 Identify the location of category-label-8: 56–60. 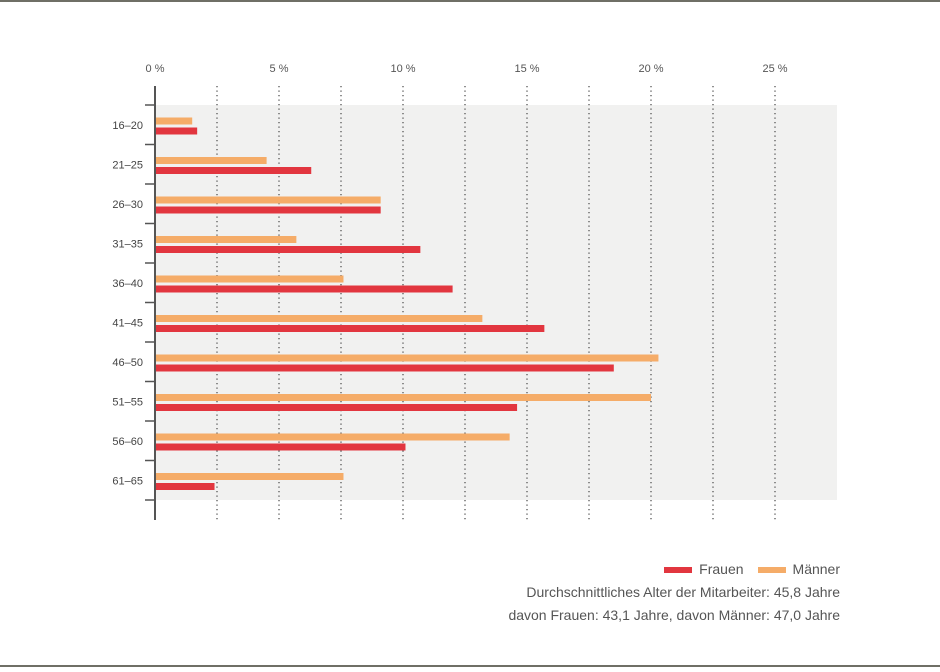
(127, 442).